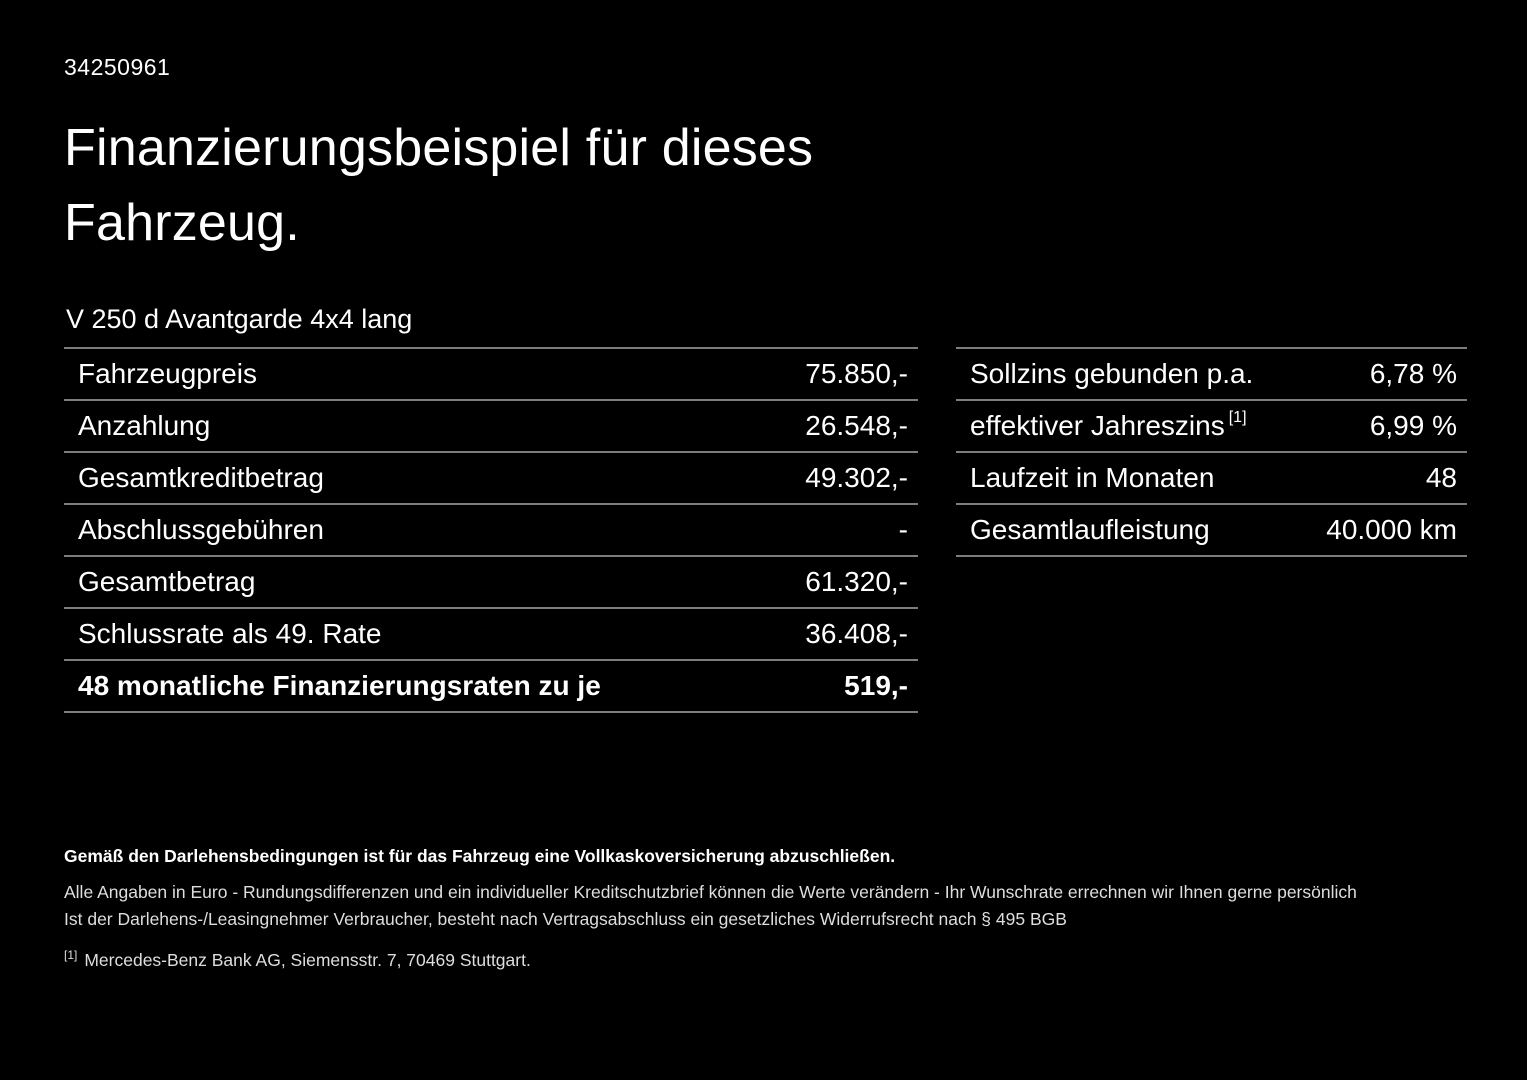 Image resolution: width=1527 pixels, height=1080 pixels. I want to click on row-label: Sollzins gebunden p.a., so click(1112, 373).